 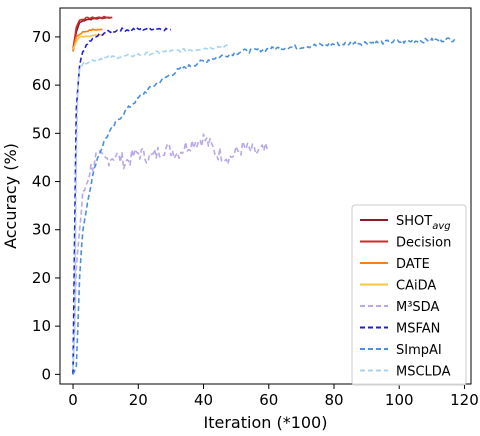 What do you see at coordinates (416, 286) in the screenshot?
I see `legend-label-3: CAiDA` at bounding box center [416, 286].